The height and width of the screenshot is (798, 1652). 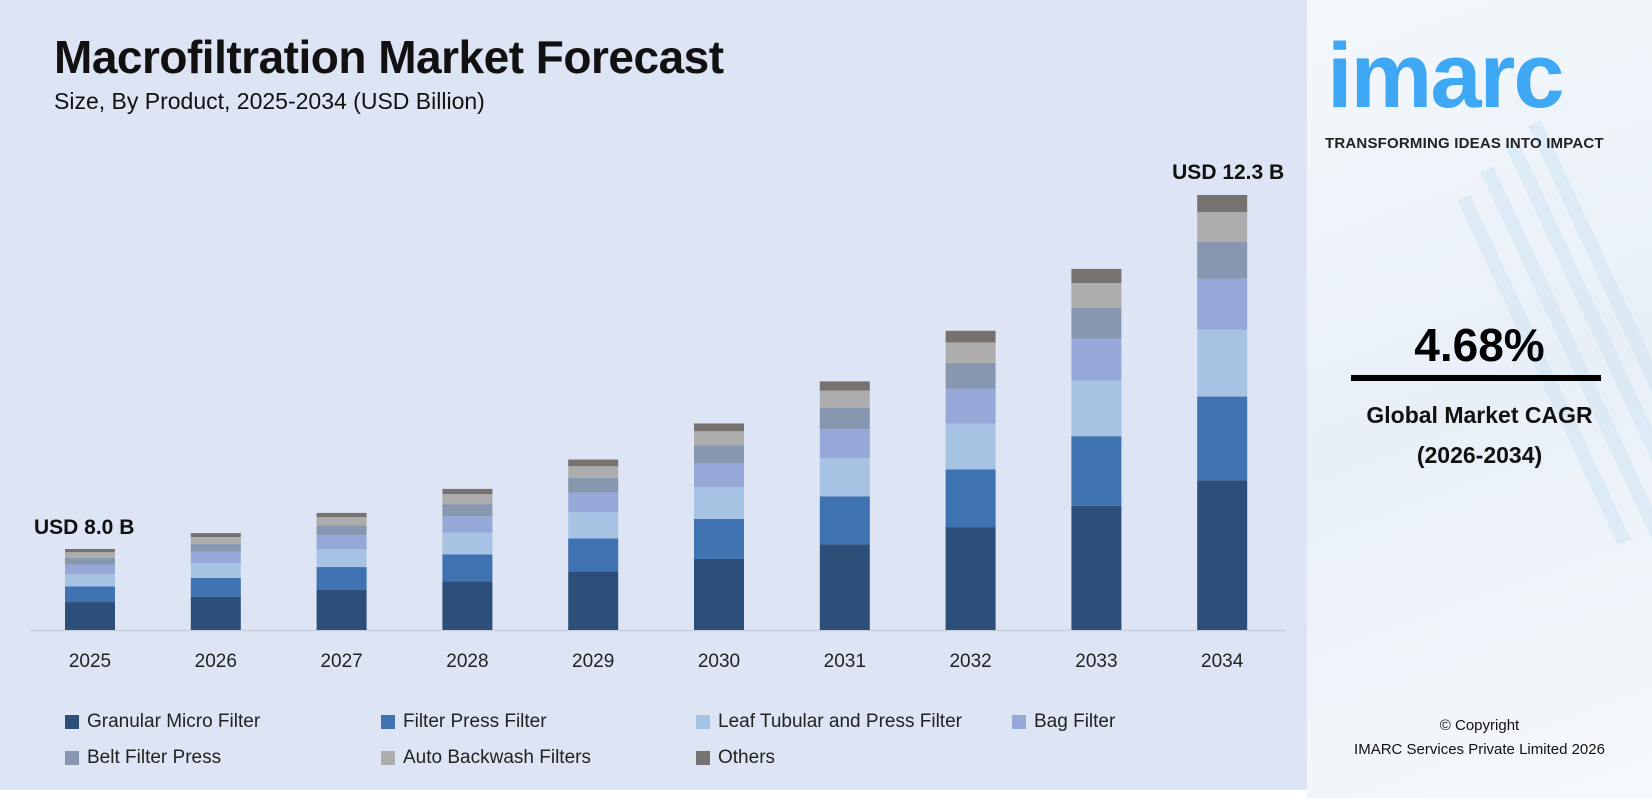 What do you see at coordinates (467, 605) in the screenshot?
I see `bar-segment-granular-micro-filter-2028` at bounding box center [467, 605].